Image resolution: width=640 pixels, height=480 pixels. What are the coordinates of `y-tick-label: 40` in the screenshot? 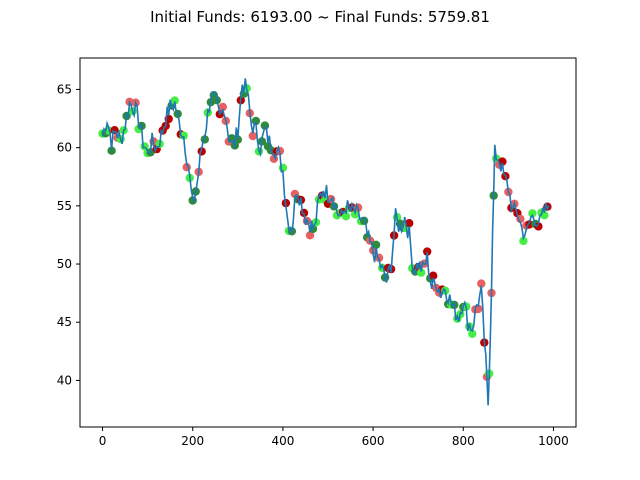 It's located at (64, 380).